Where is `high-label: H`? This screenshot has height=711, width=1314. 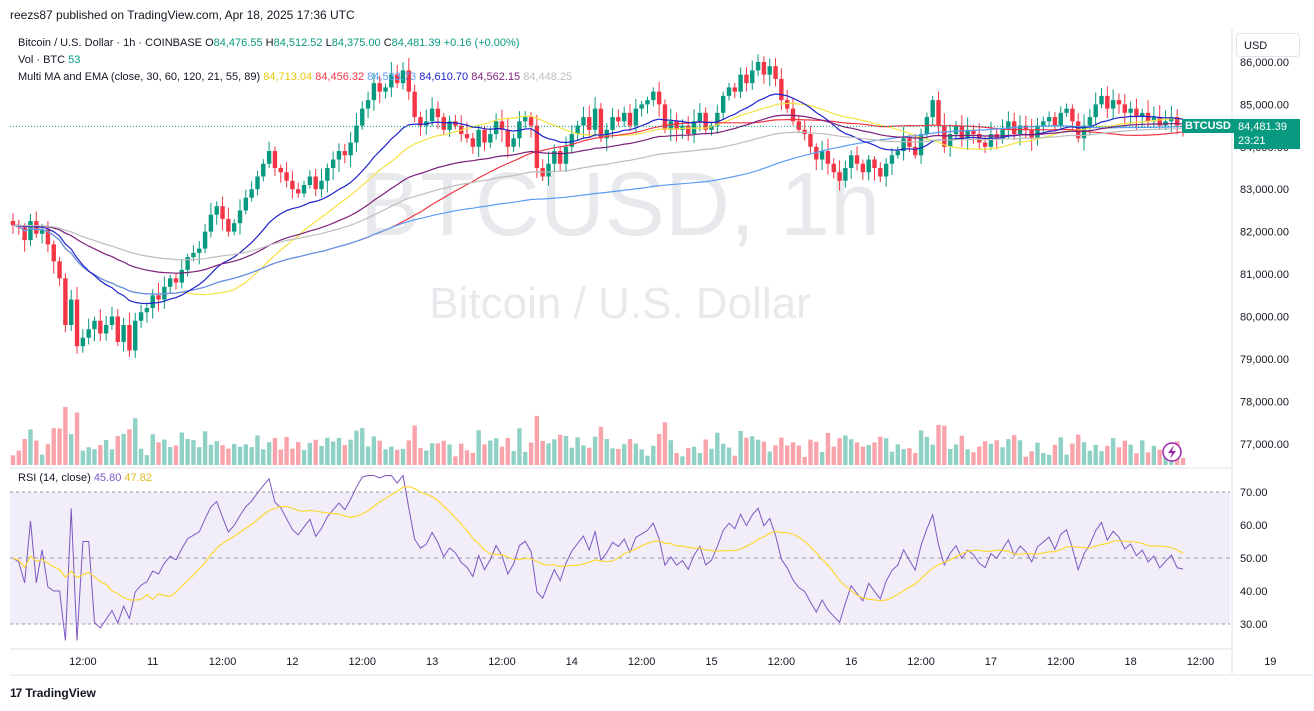
high-label: H is located at coordinates (269, 43).